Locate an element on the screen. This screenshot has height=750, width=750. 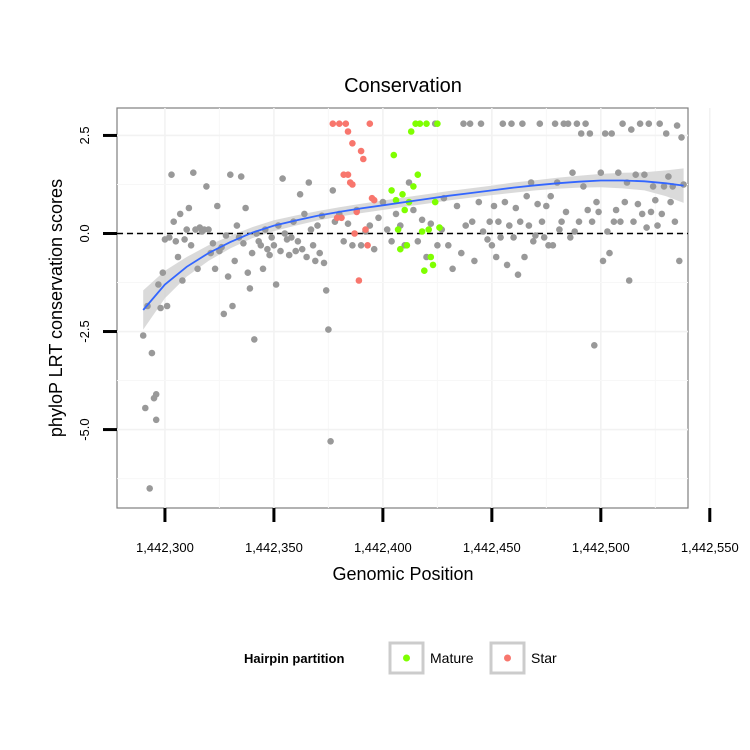
smooth-curve is located at coordinates (413, 245).